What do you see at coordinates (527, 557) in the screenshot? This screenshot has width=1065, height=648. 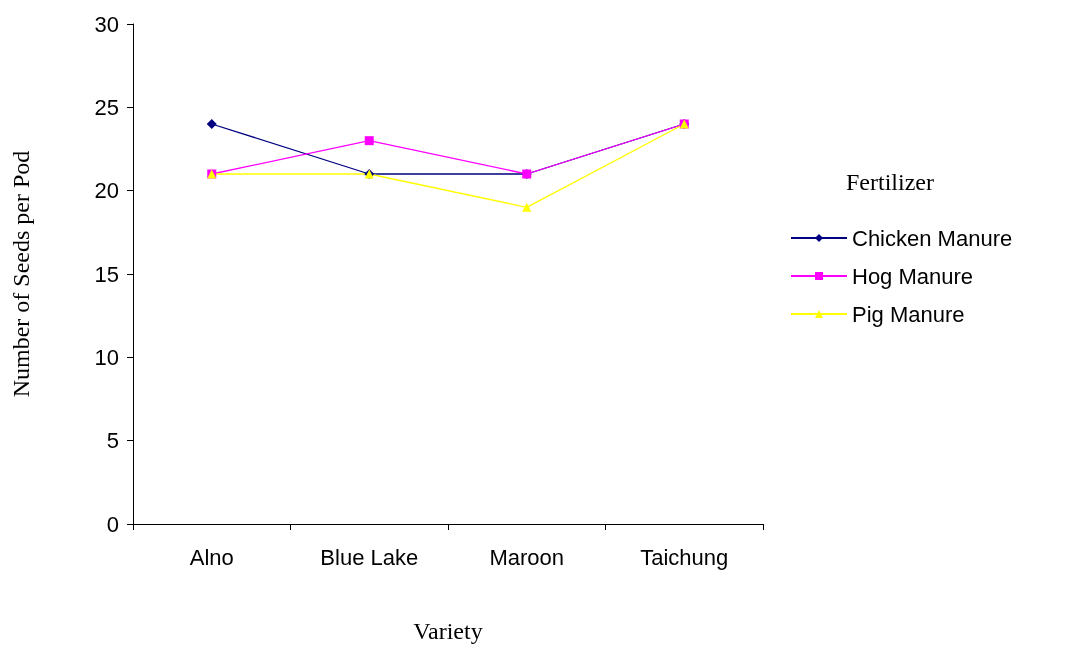 I see `x-tick-label: Maroon` at bounding box center [527, 557].